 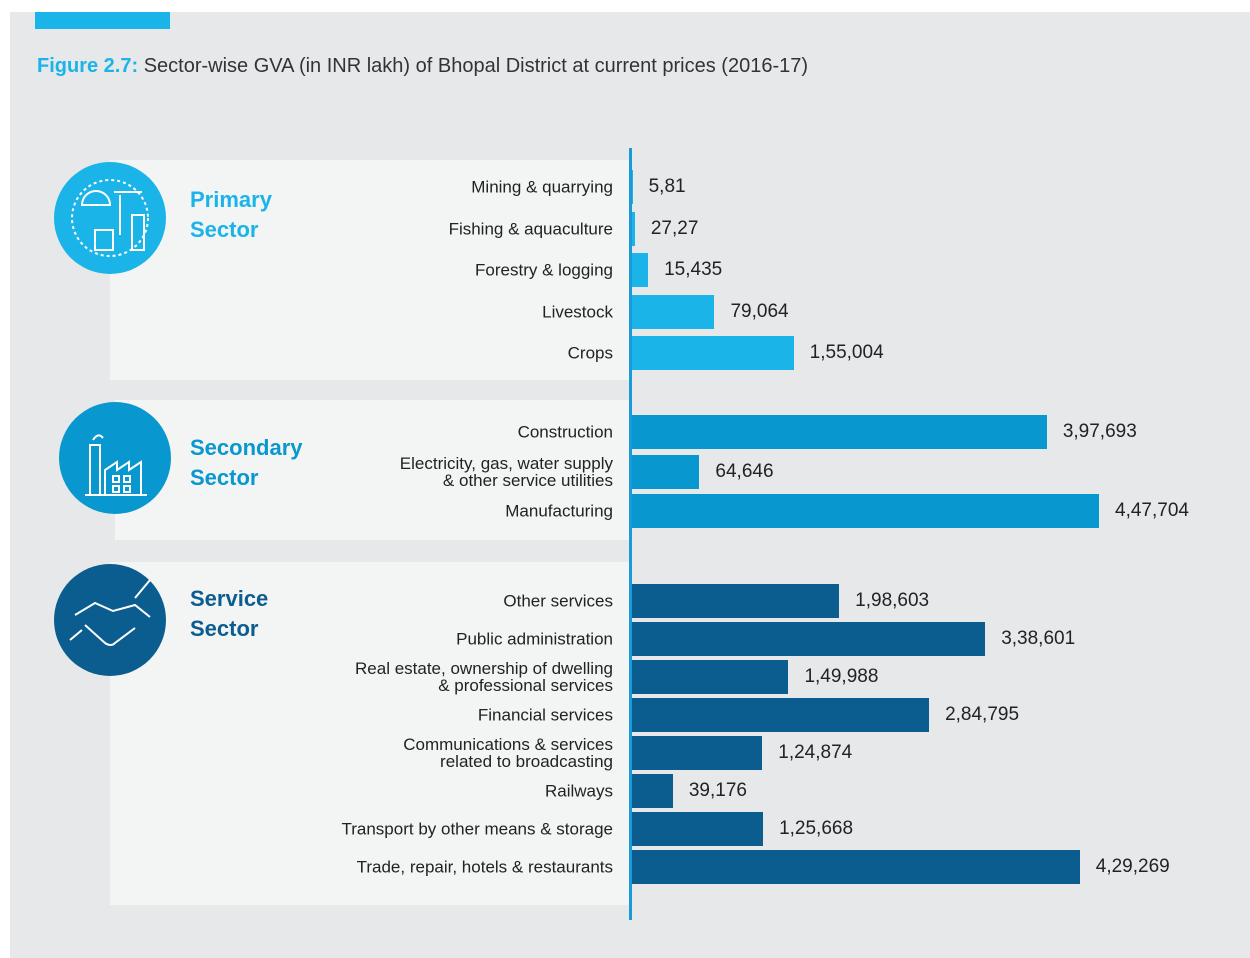 I want to click on value-label: 4,29,269, so click(x=1132, y=866).